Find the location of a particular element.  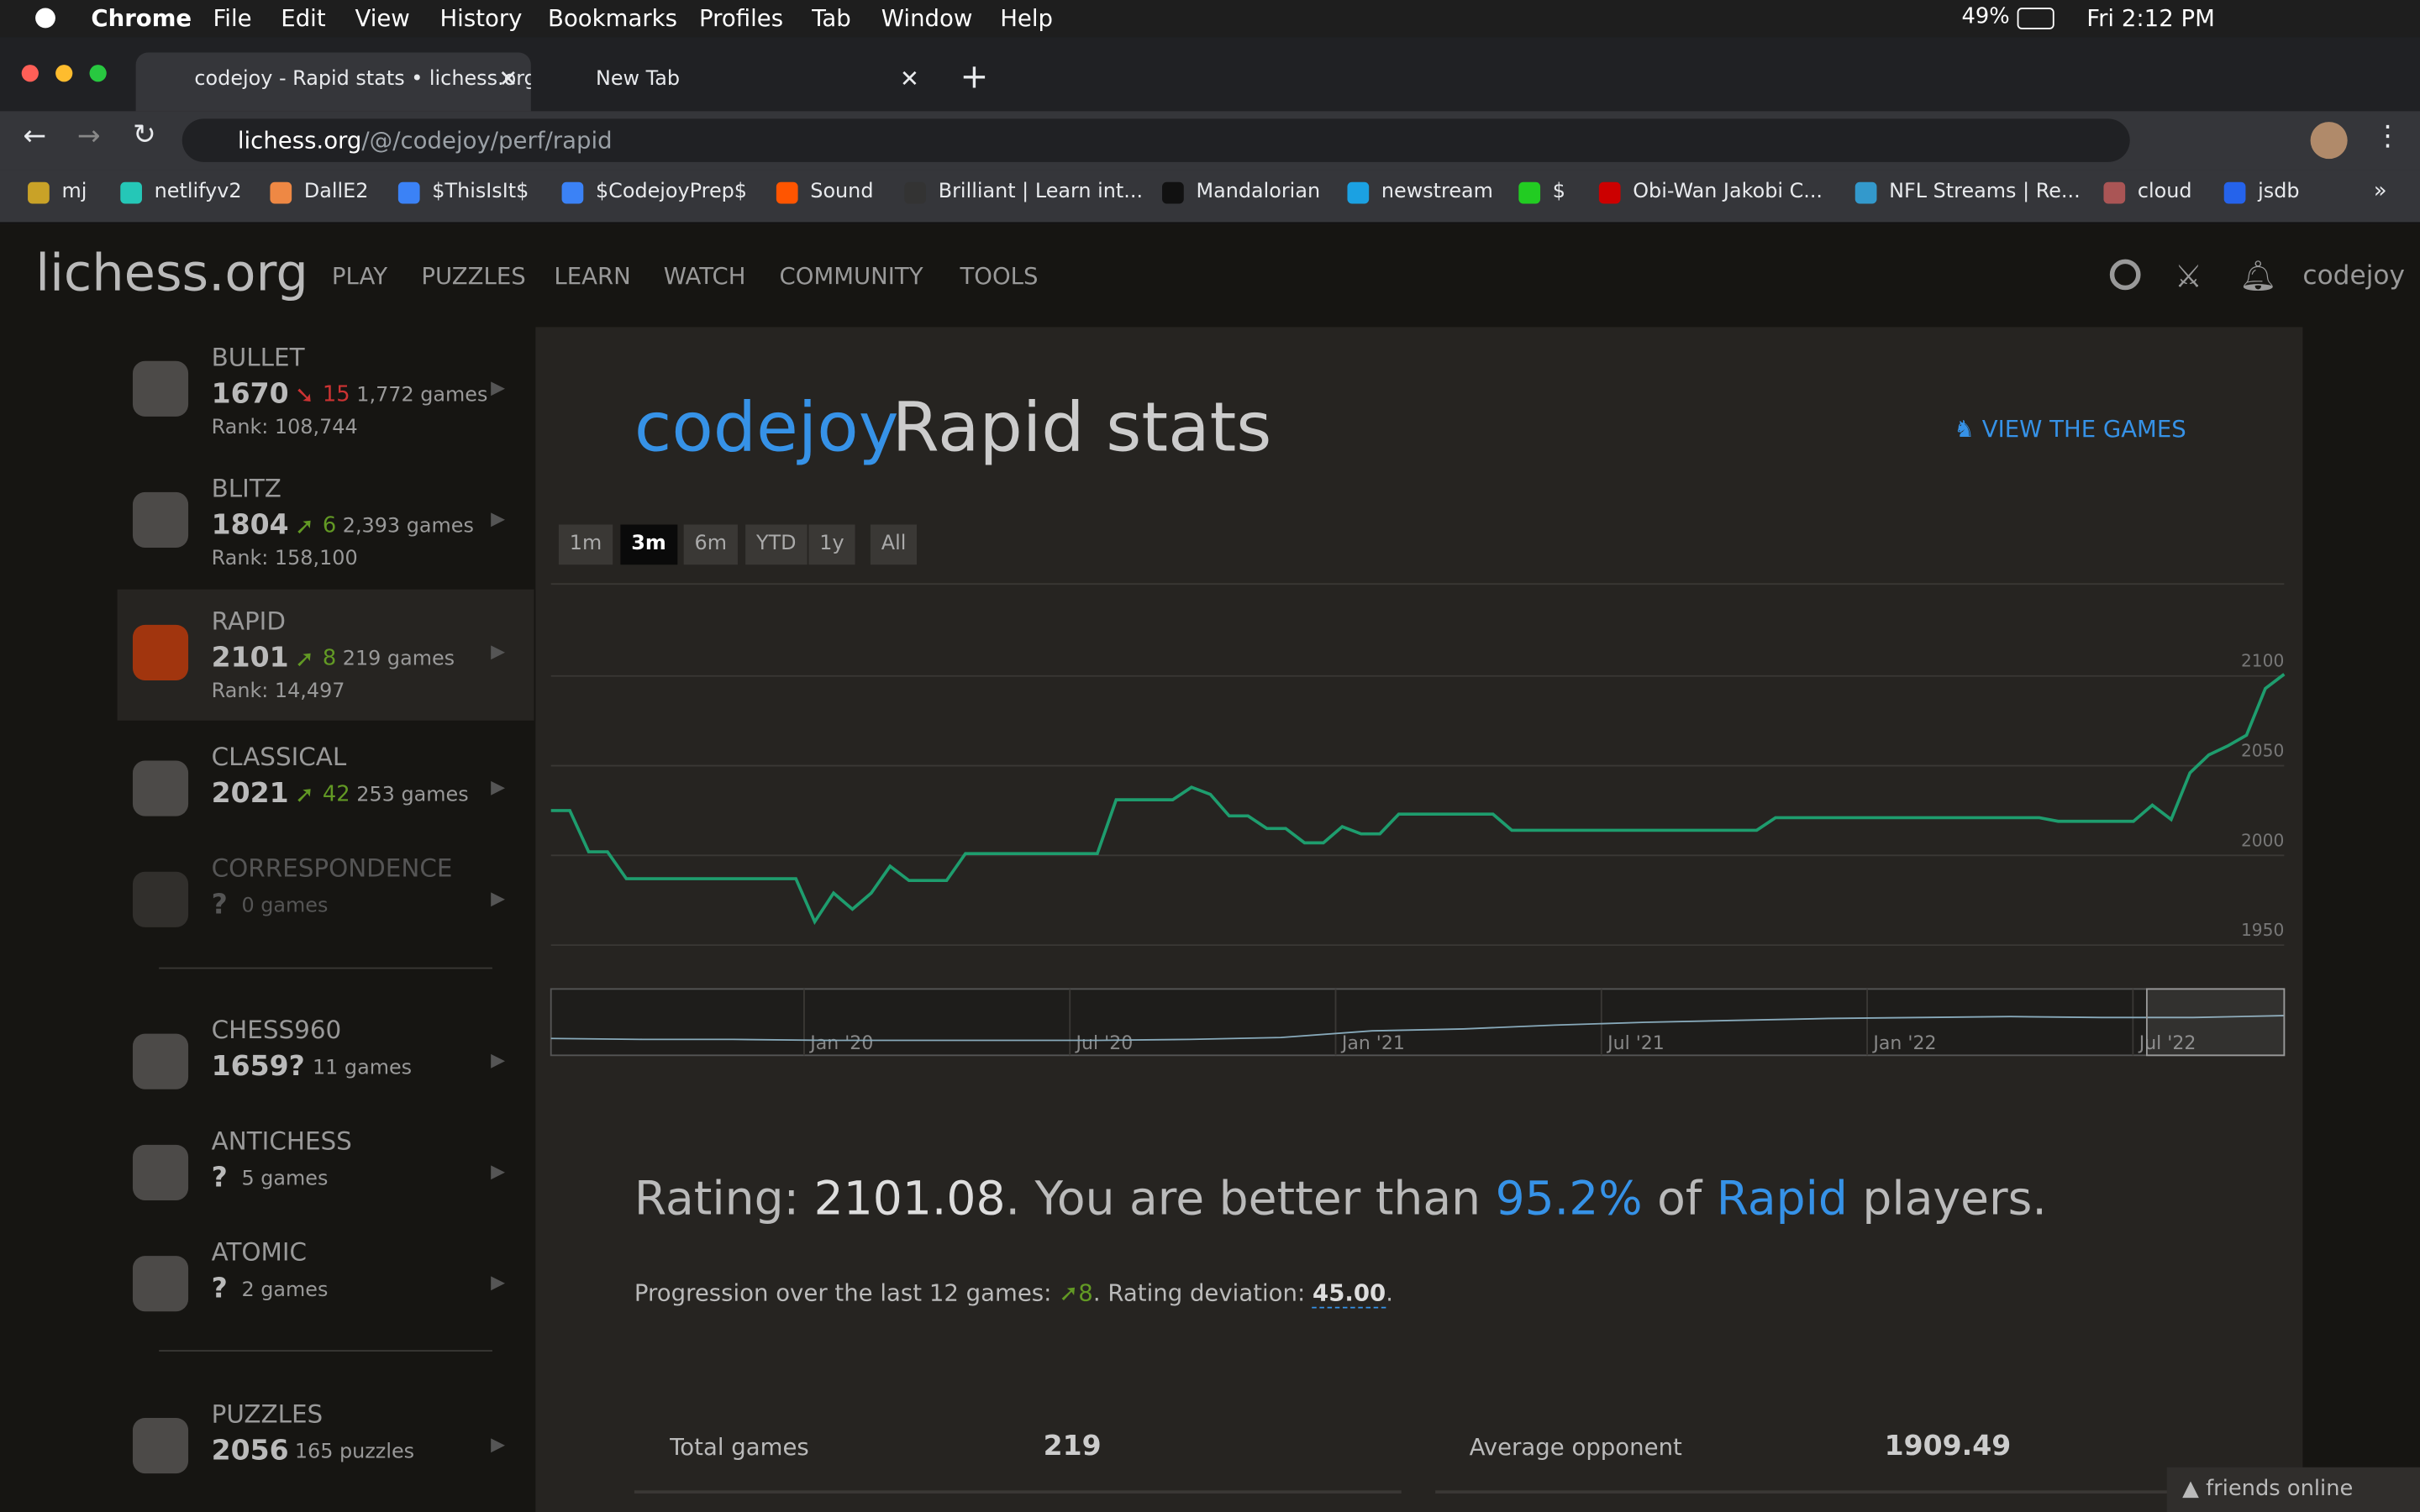

perf-rating: 1804 is located at coordinates (250, 525).